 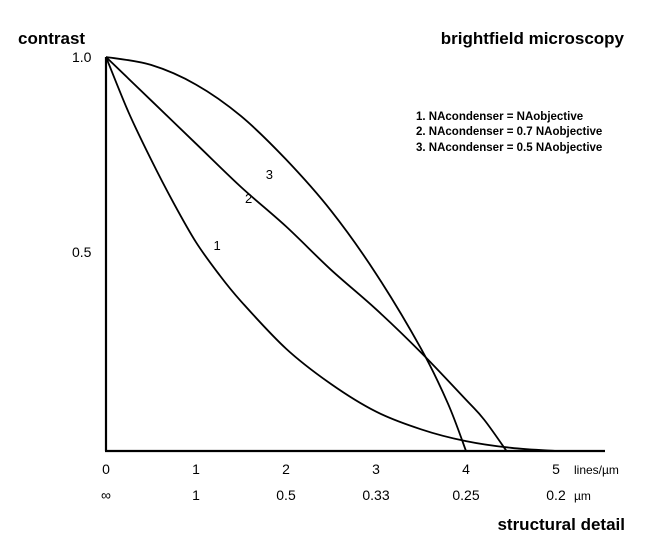 I want to click on y-tick-label-1.0: 1.0, so click(x=82, y=57).